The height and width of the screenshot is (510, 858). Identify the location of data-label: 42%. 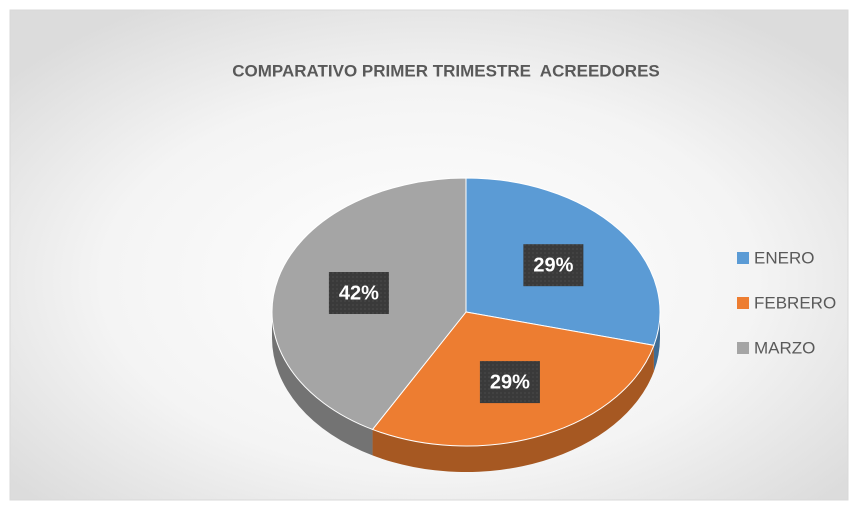
(359, 293).